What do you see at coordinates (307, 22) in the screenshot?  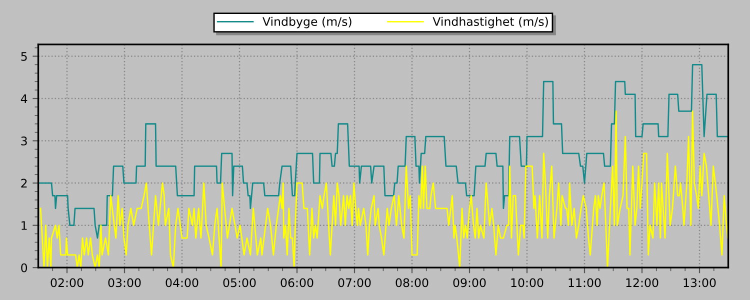 I see `legend-label: Vindbyge (m/s)` at bounding box center [307, 22].